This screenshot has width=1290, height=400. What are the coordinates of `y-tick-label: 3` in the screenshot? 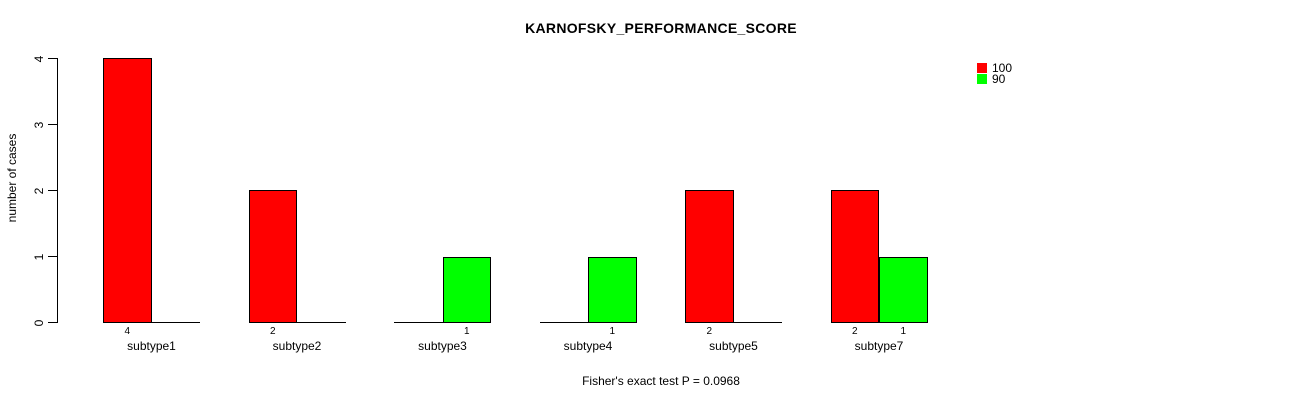 It's located at (39, 124).